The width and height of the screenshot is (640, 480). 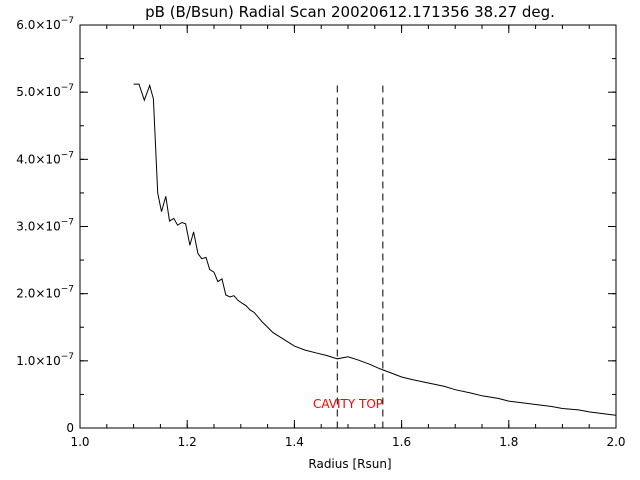 What do you see at coordinates (349, 464) in the screenshot?
I see `x-axis-title: Radius [Rsun]` at bounding box center [349, 464].